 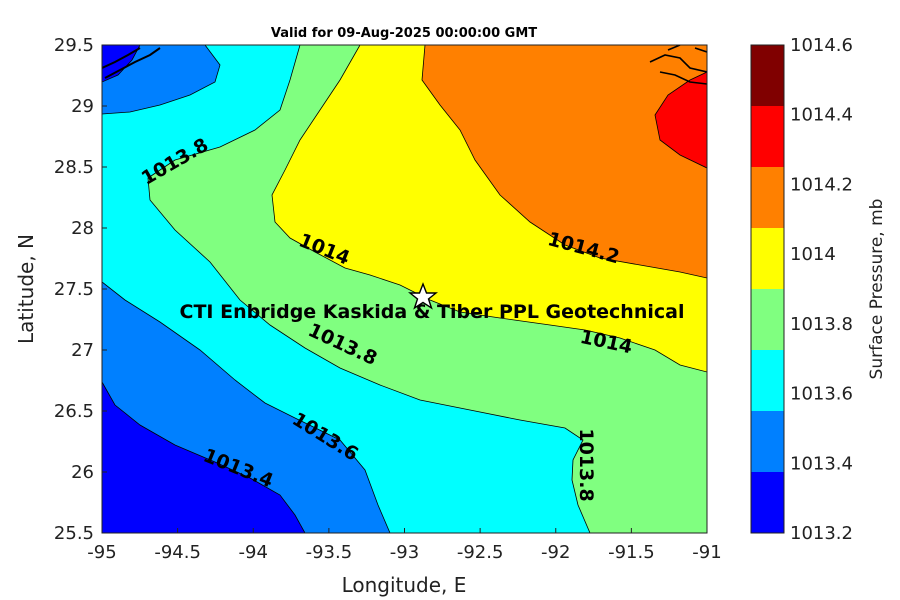 What do you see at coordinates (586, 464) in the screenshot?
I see `contour-label: 1013.8` at bounding box center [586, 464].